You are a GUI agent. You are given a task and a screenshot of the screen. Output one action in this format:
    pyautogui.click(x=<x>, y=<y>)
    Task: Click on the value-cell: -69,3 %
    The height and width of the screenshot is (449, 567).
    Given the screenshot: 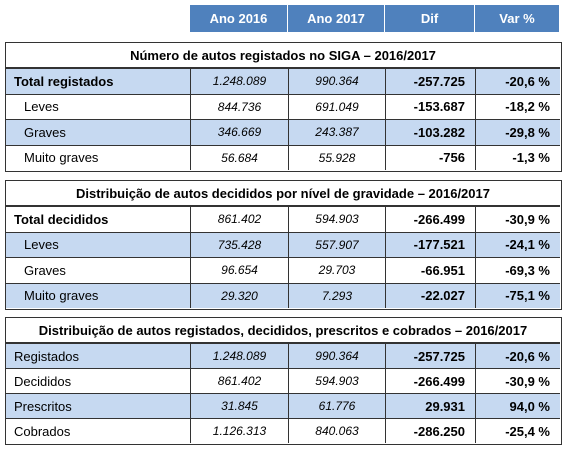 What is the action you would take?
    pyautogui.click(x=518, y=270)
    